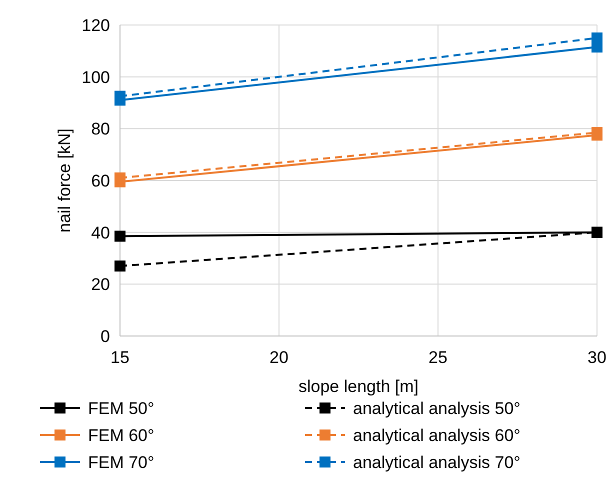  I want to click on legend-label: FEM 50°, so click(121, 408).